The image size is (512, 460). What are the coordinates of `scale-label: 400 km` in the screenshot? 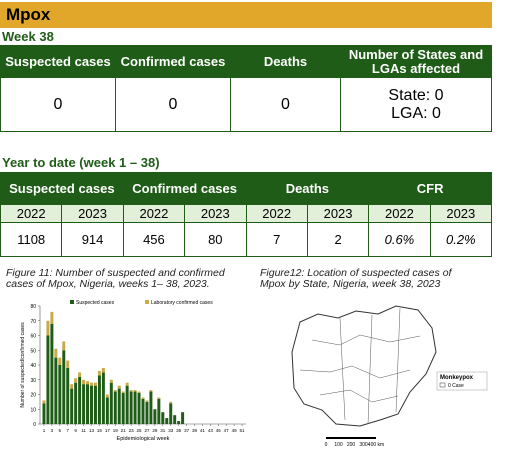 It's located at (376, 445).